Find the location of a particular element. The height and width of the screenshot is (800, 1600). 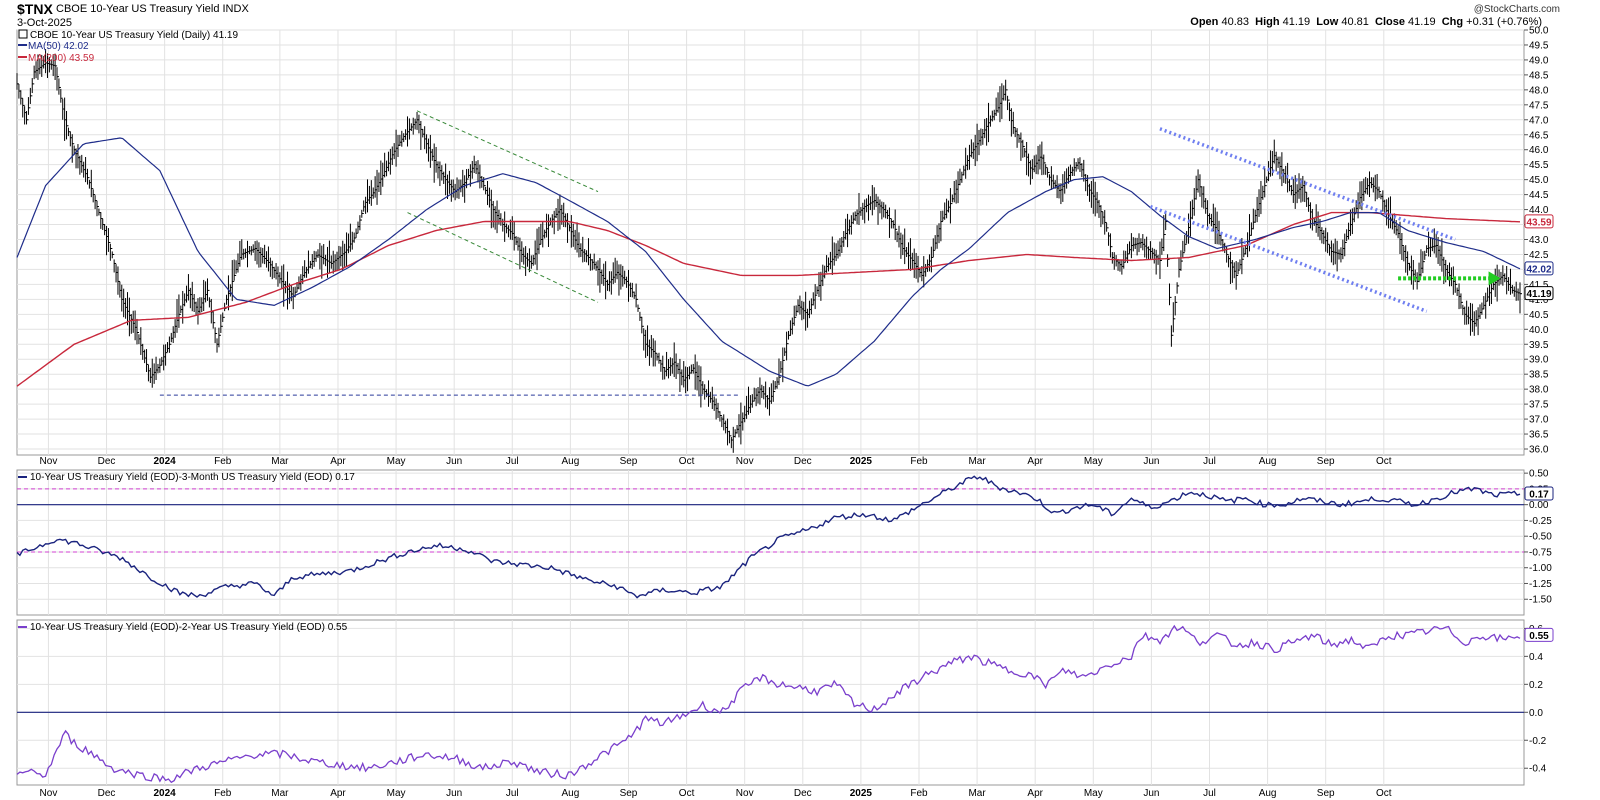

y-tick-label: 49.0 is located at coordinates (1539, 60).